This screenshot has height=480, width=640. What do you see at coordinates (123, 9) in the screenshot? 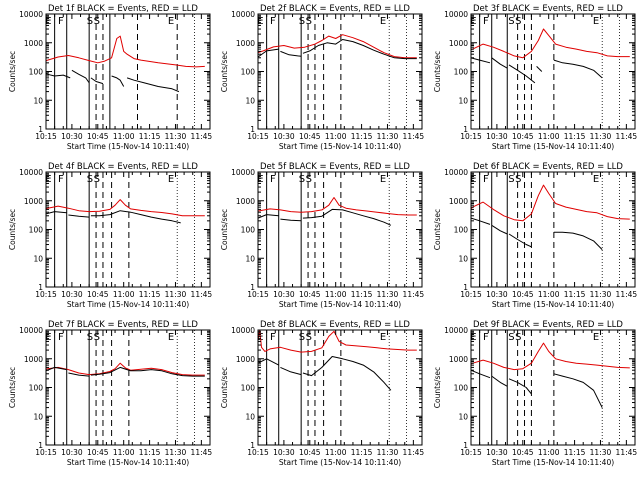
I see `chart-title: Det 1f BLACK = Events, RED = LLD` at bounding box center [123, 9].